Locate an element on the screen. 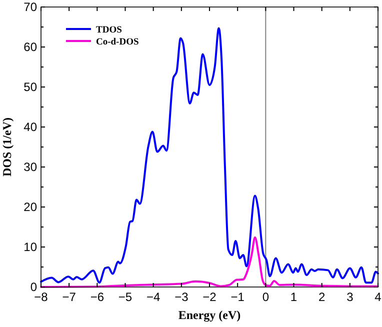 Image resolution: width=382 pixels, height=327 pixels. x-tick-label: 2 is located at coordinates (322, 297).